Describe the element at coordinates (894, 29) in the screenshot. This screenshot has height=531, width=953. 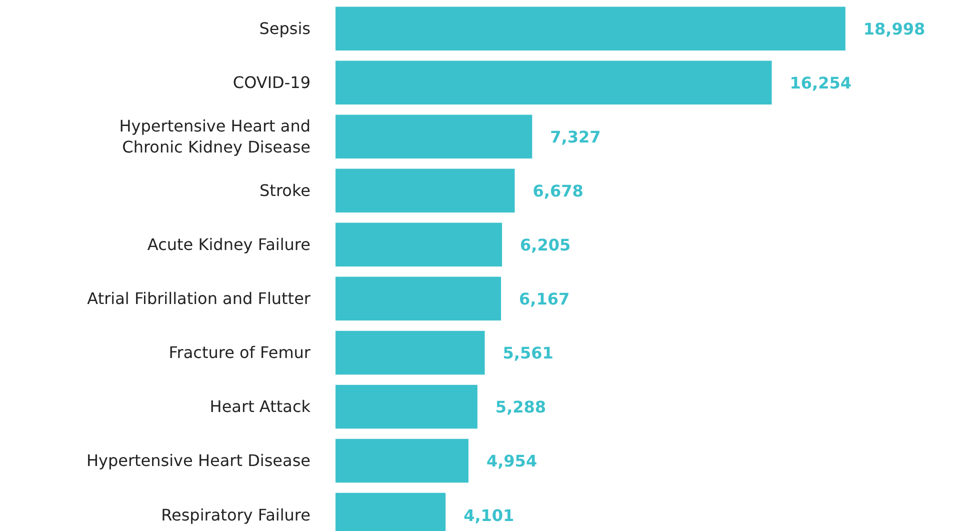
I see `data-label: 18,998` at that location.